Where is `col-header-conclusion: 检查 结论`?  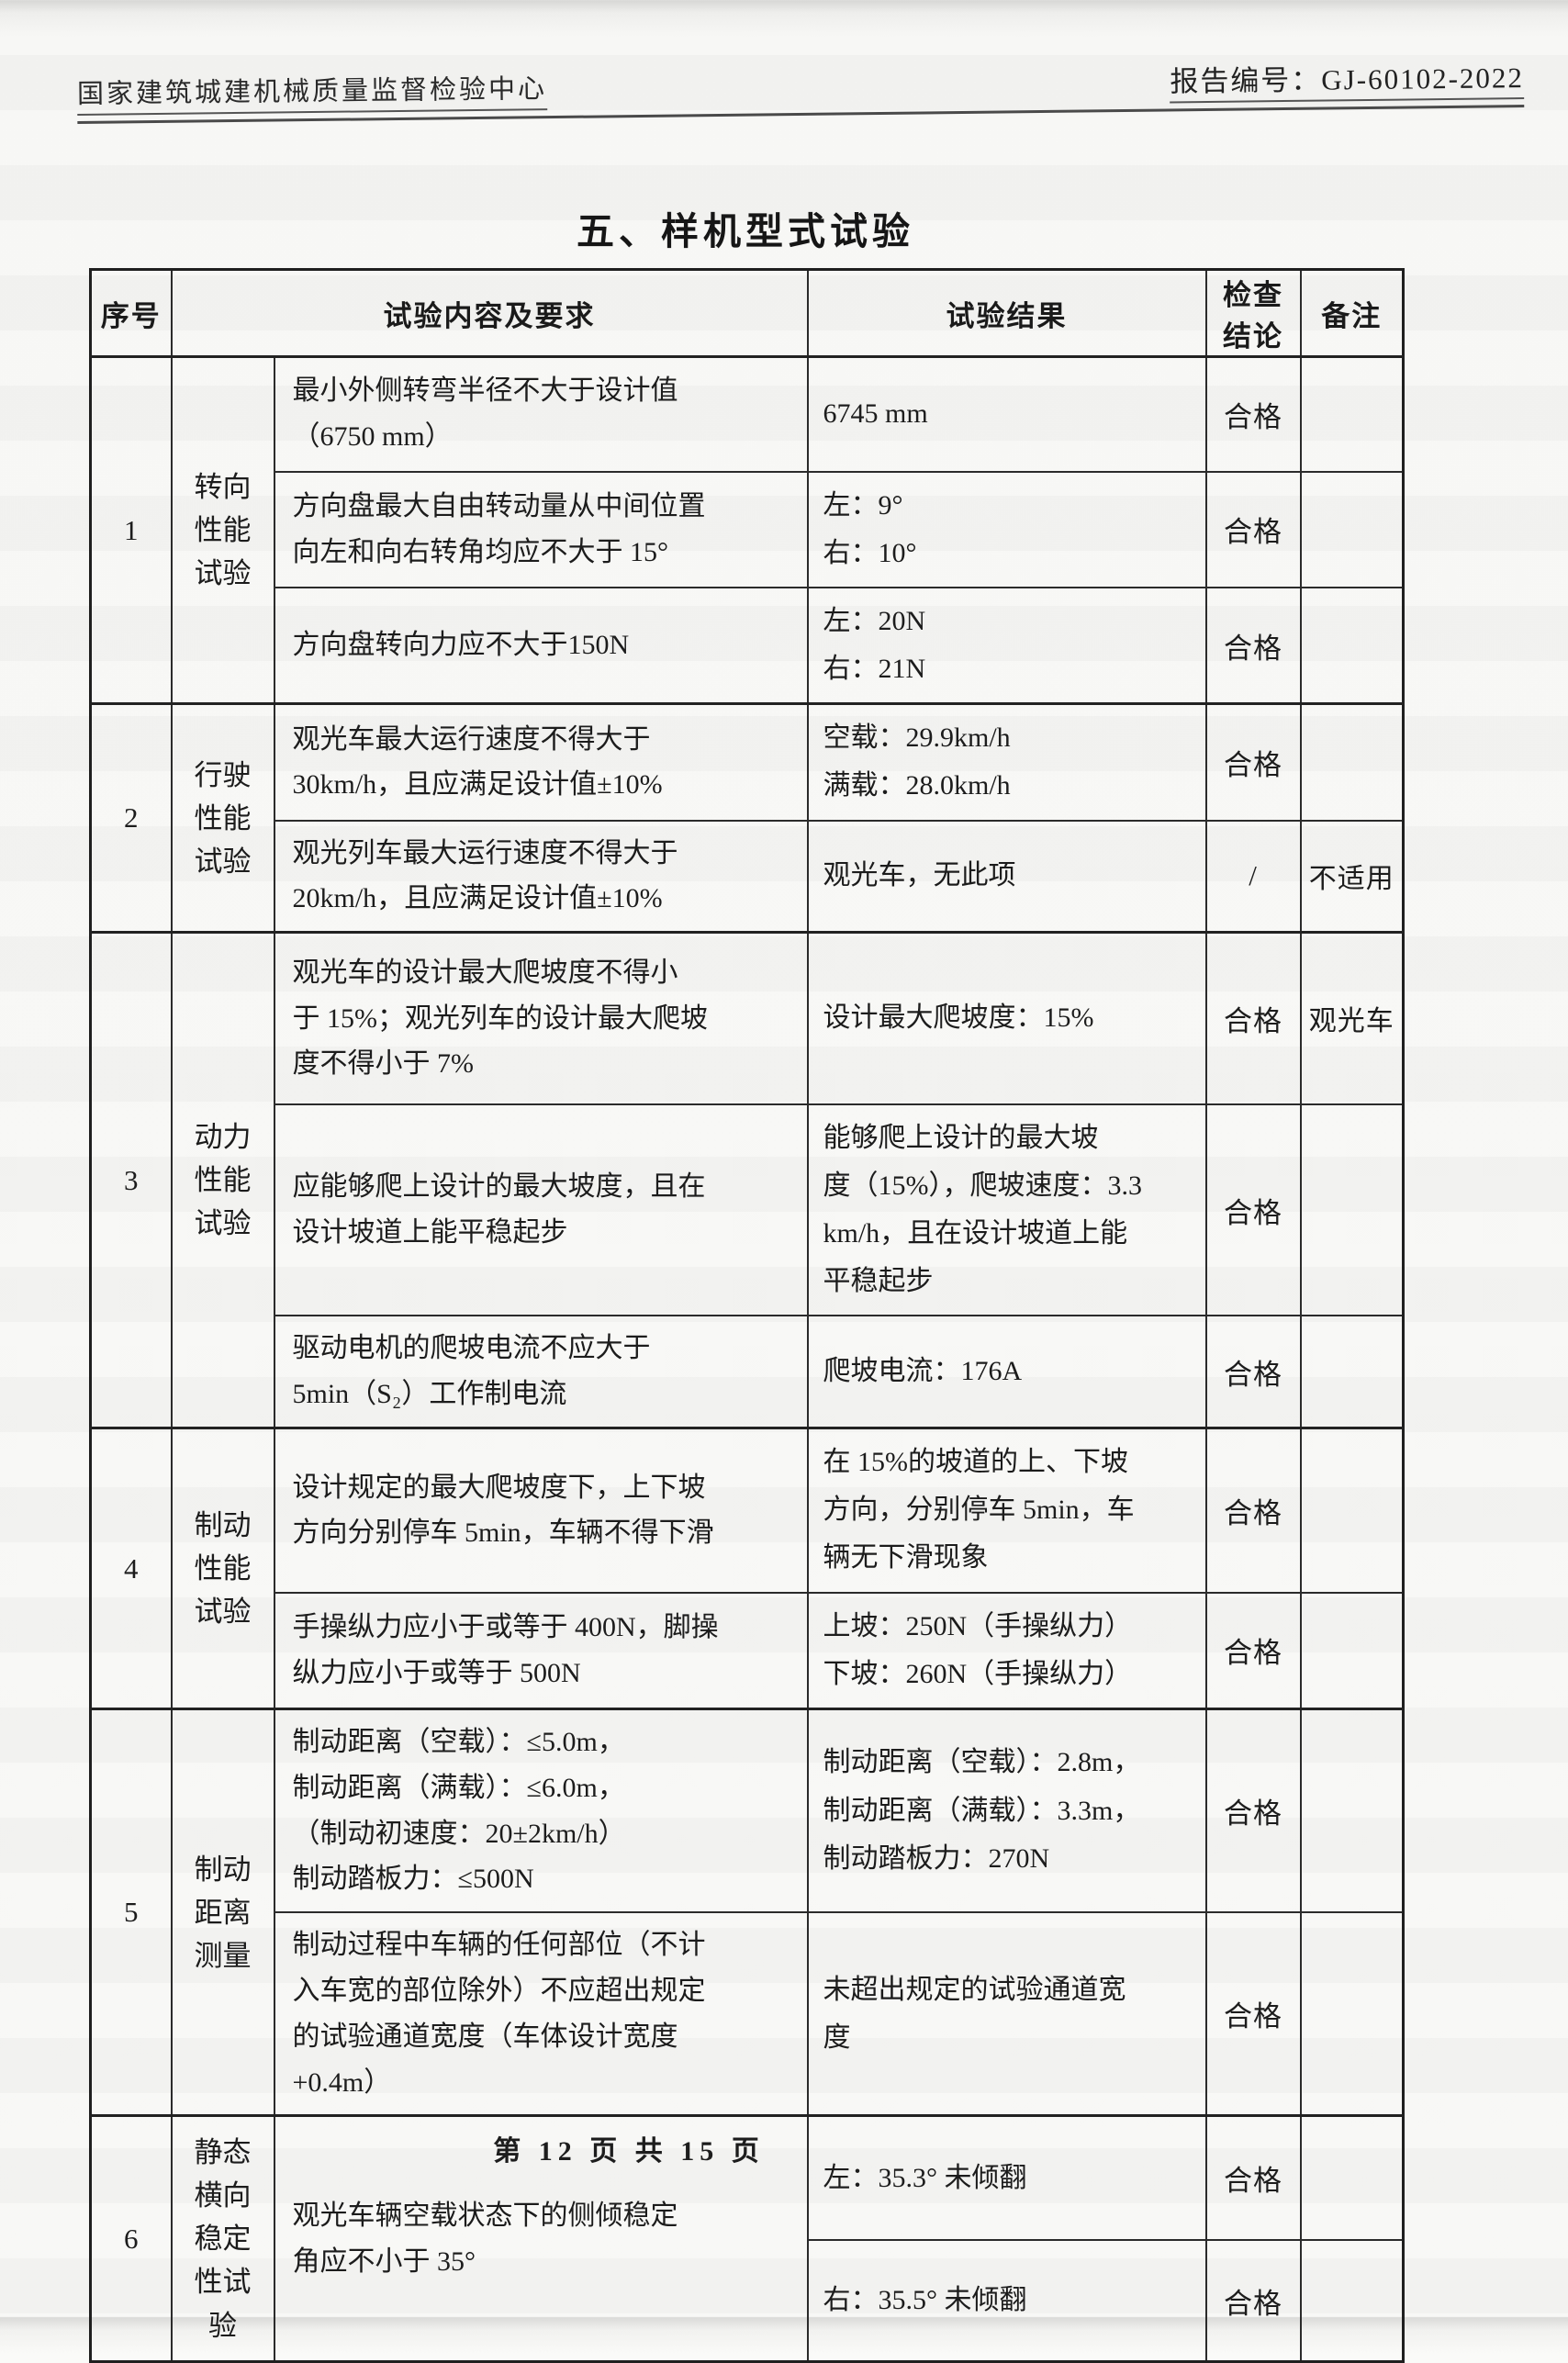 col-header-conclusion: 检查 结论 is located at coordinates (1253, 313).